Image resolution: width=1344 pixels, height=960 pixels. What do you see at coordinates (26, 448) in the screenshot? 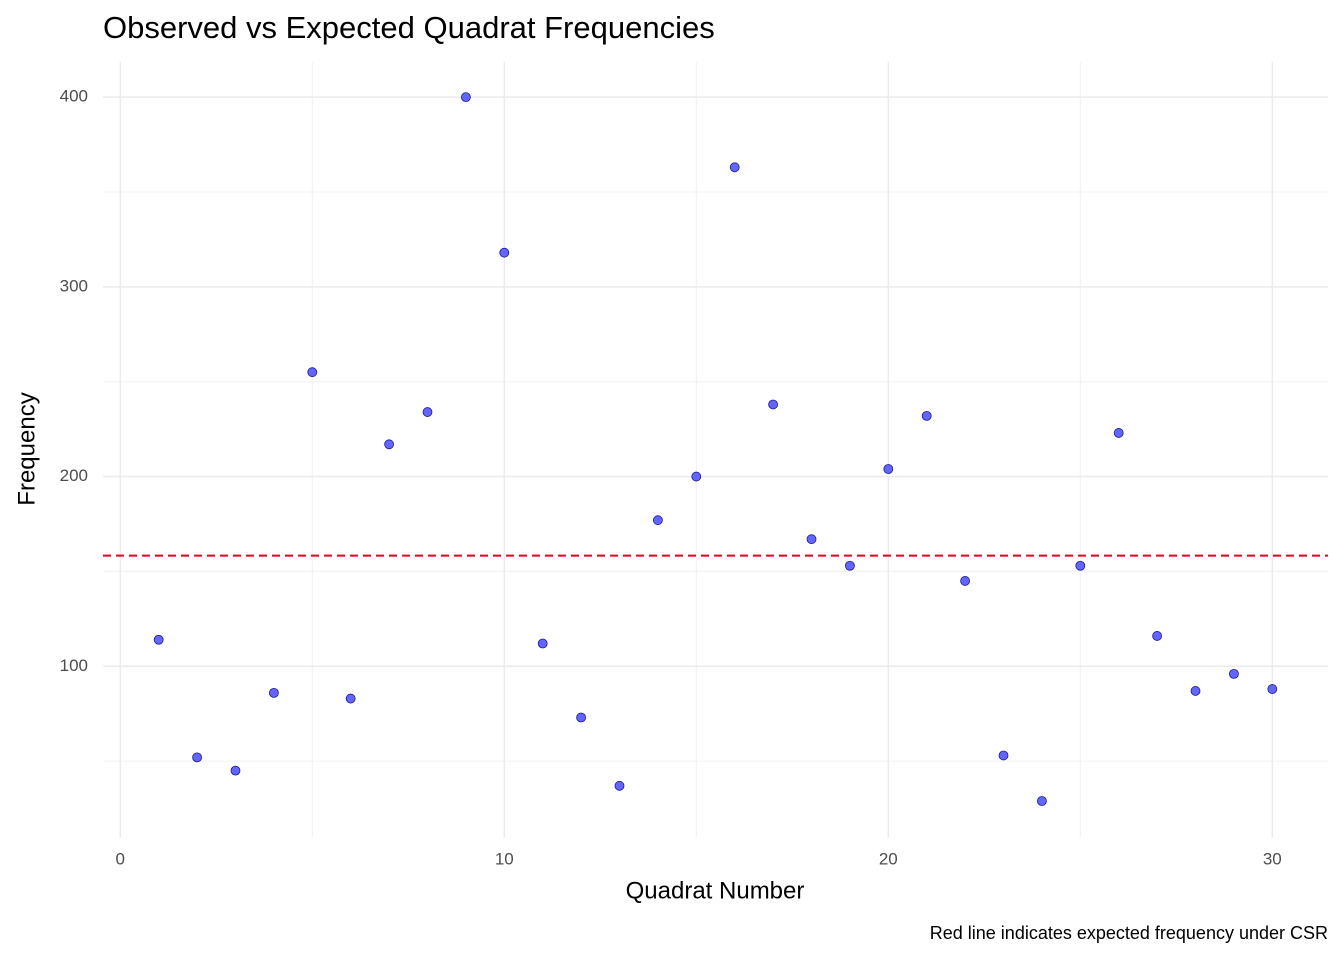
I see `y-axis-title: Frequency` at bounding box center [26, 448].